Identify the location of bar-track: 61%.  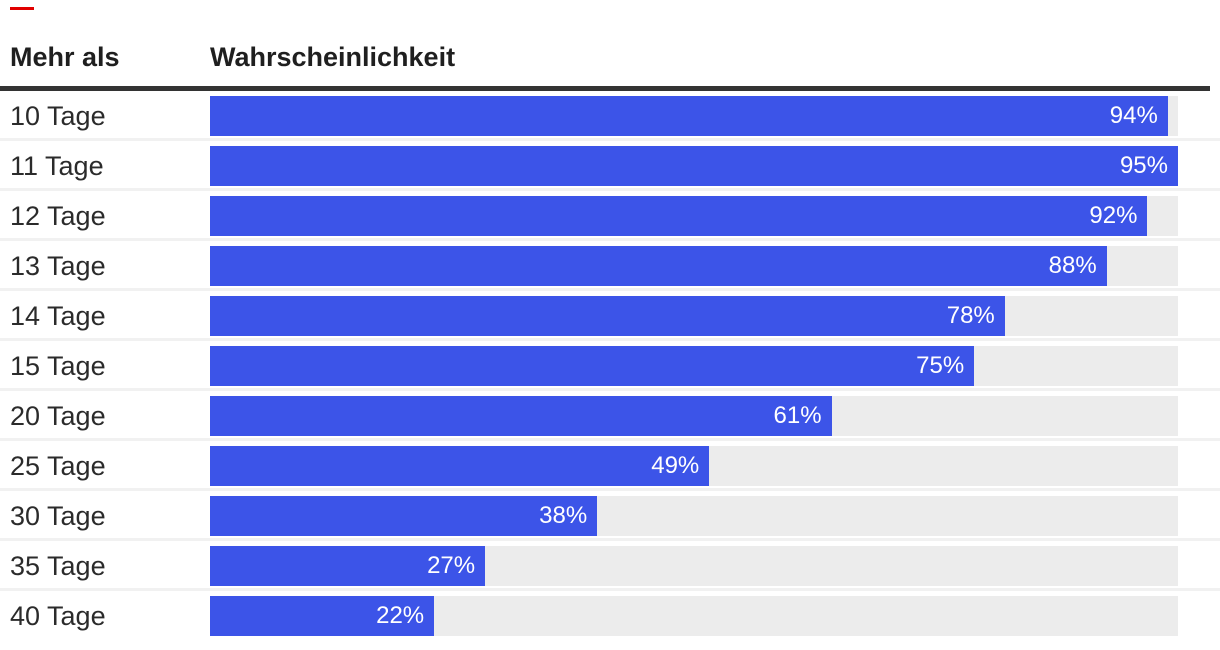
(694, 416).